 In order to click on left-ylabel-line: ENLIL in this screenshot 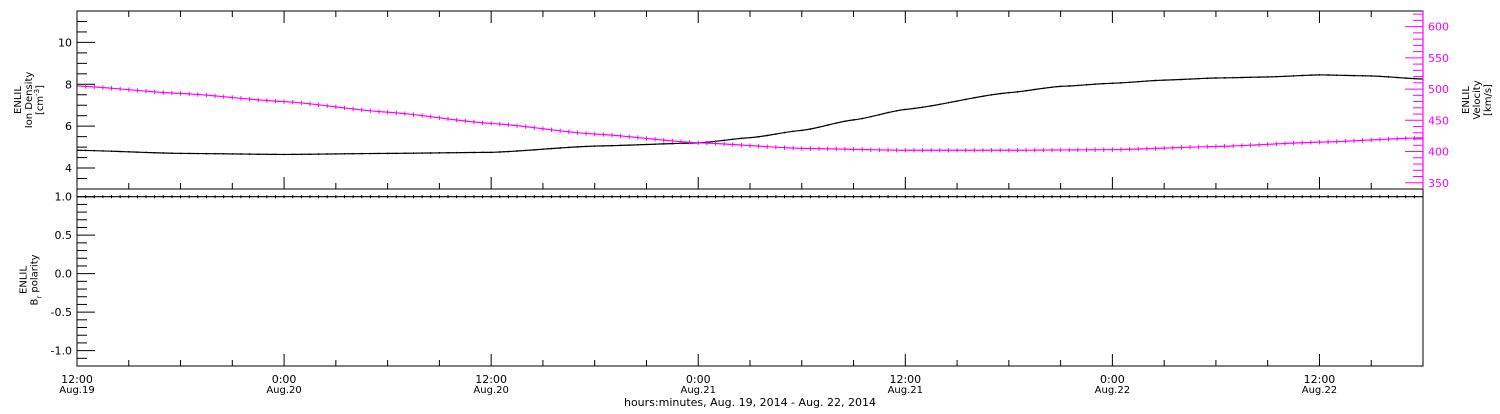, I will do `click(18, 100)`.